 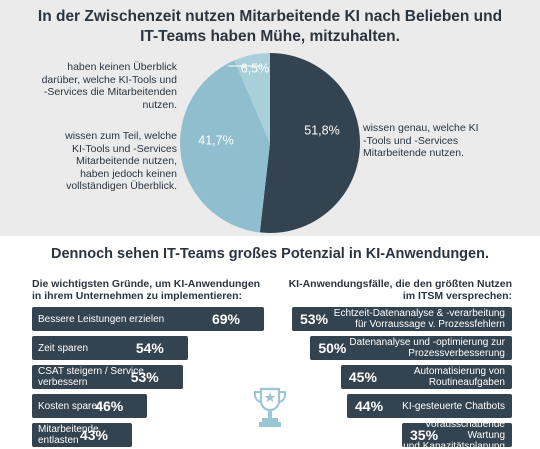 I want to click on bar-category-label: Mitarbeitende entlasten, so click(x=68, y=435).